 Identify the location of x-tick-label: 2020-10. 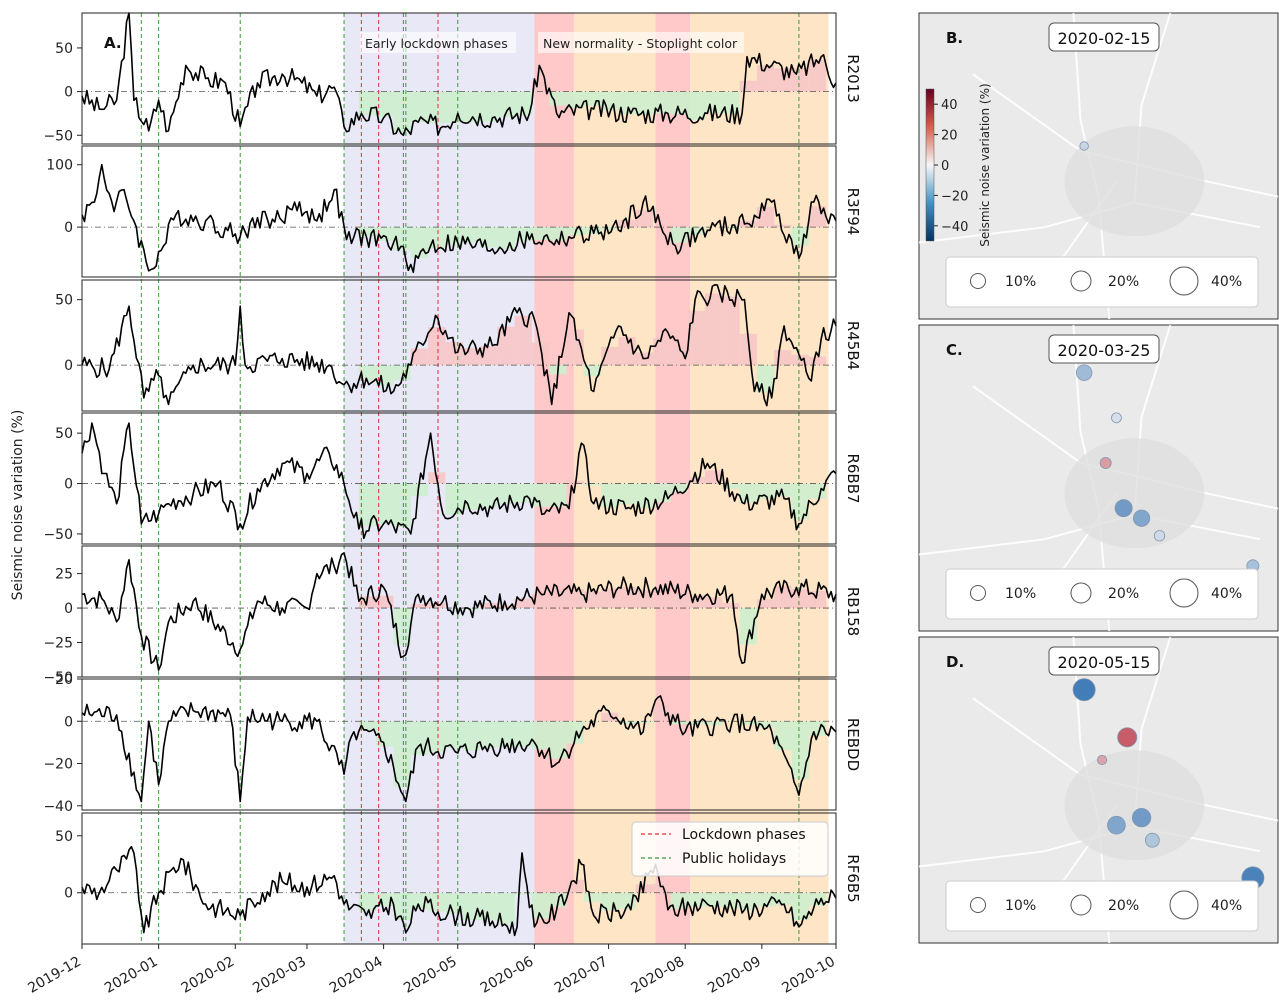
(808, 975).